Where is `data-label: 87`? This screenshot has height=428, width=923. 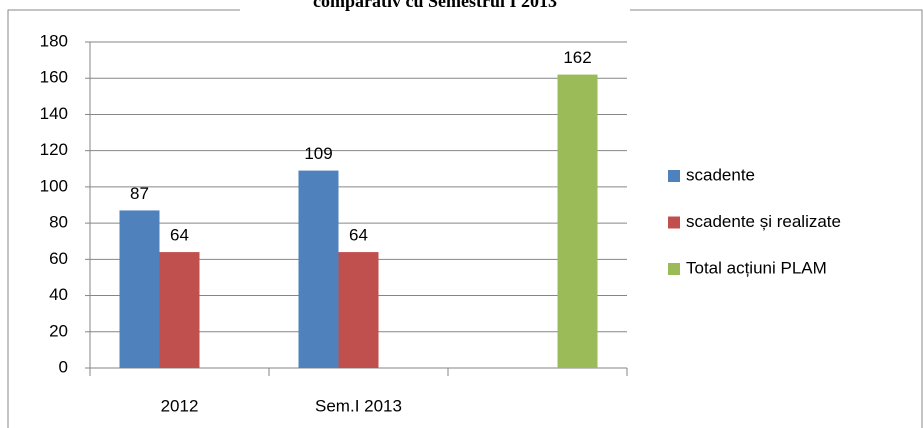
data-label: 87 is located at coordinates (139, 193).